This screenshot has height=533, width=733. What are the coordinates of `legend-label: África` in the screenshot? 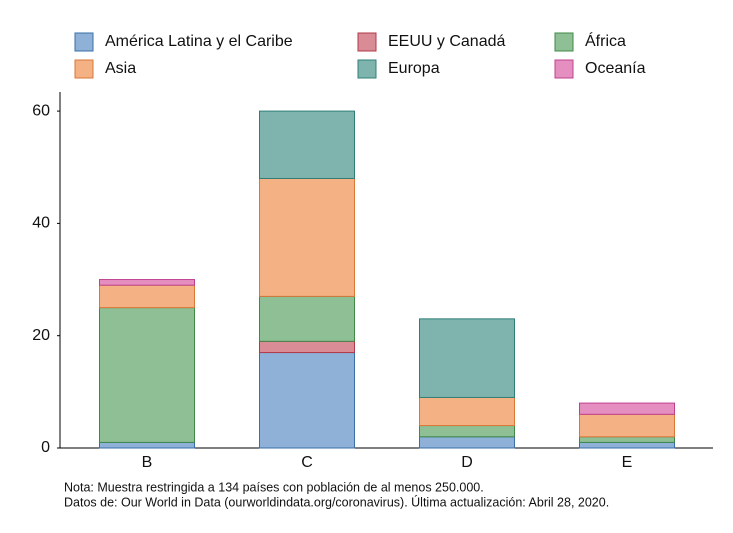 It's located at (605, 40).